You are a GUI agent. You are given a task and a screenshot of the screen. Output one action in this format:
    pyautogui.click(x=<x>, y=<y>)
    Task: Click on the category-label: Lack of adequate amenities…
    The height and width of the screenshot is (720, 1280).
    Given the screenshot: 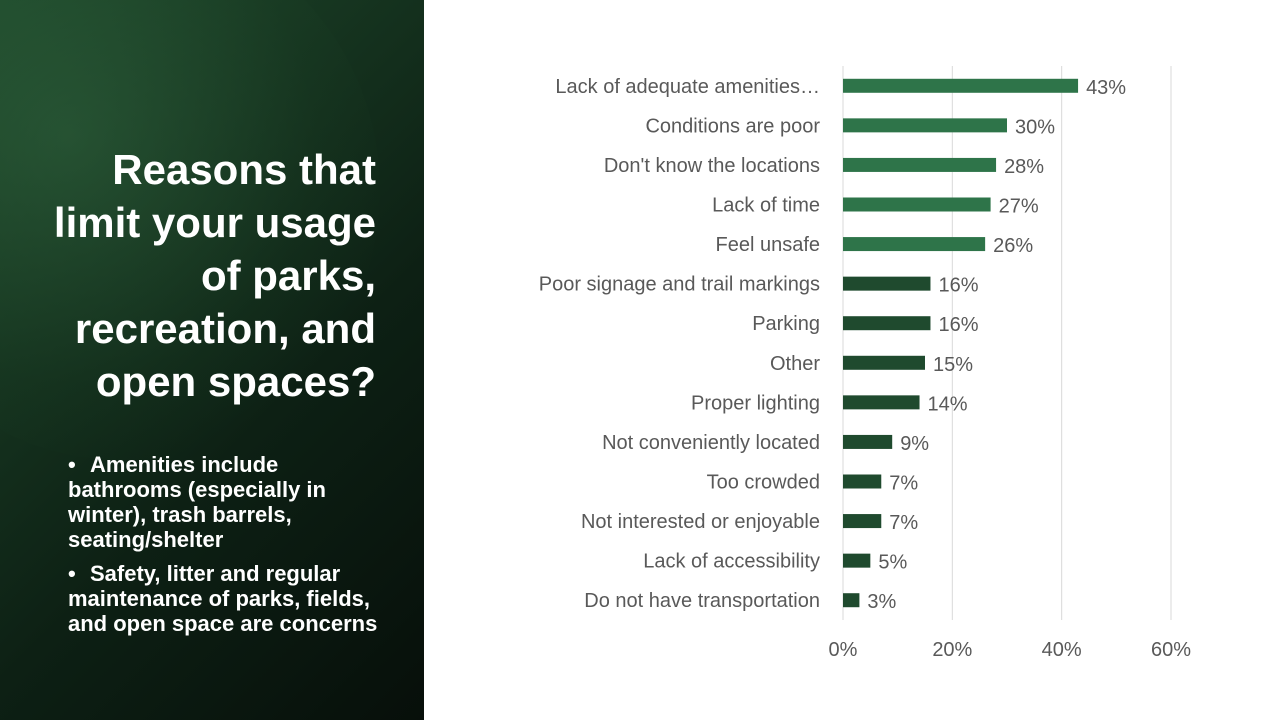 What is the action you would take?
    pyautogui.click(x=687, y=87)
    